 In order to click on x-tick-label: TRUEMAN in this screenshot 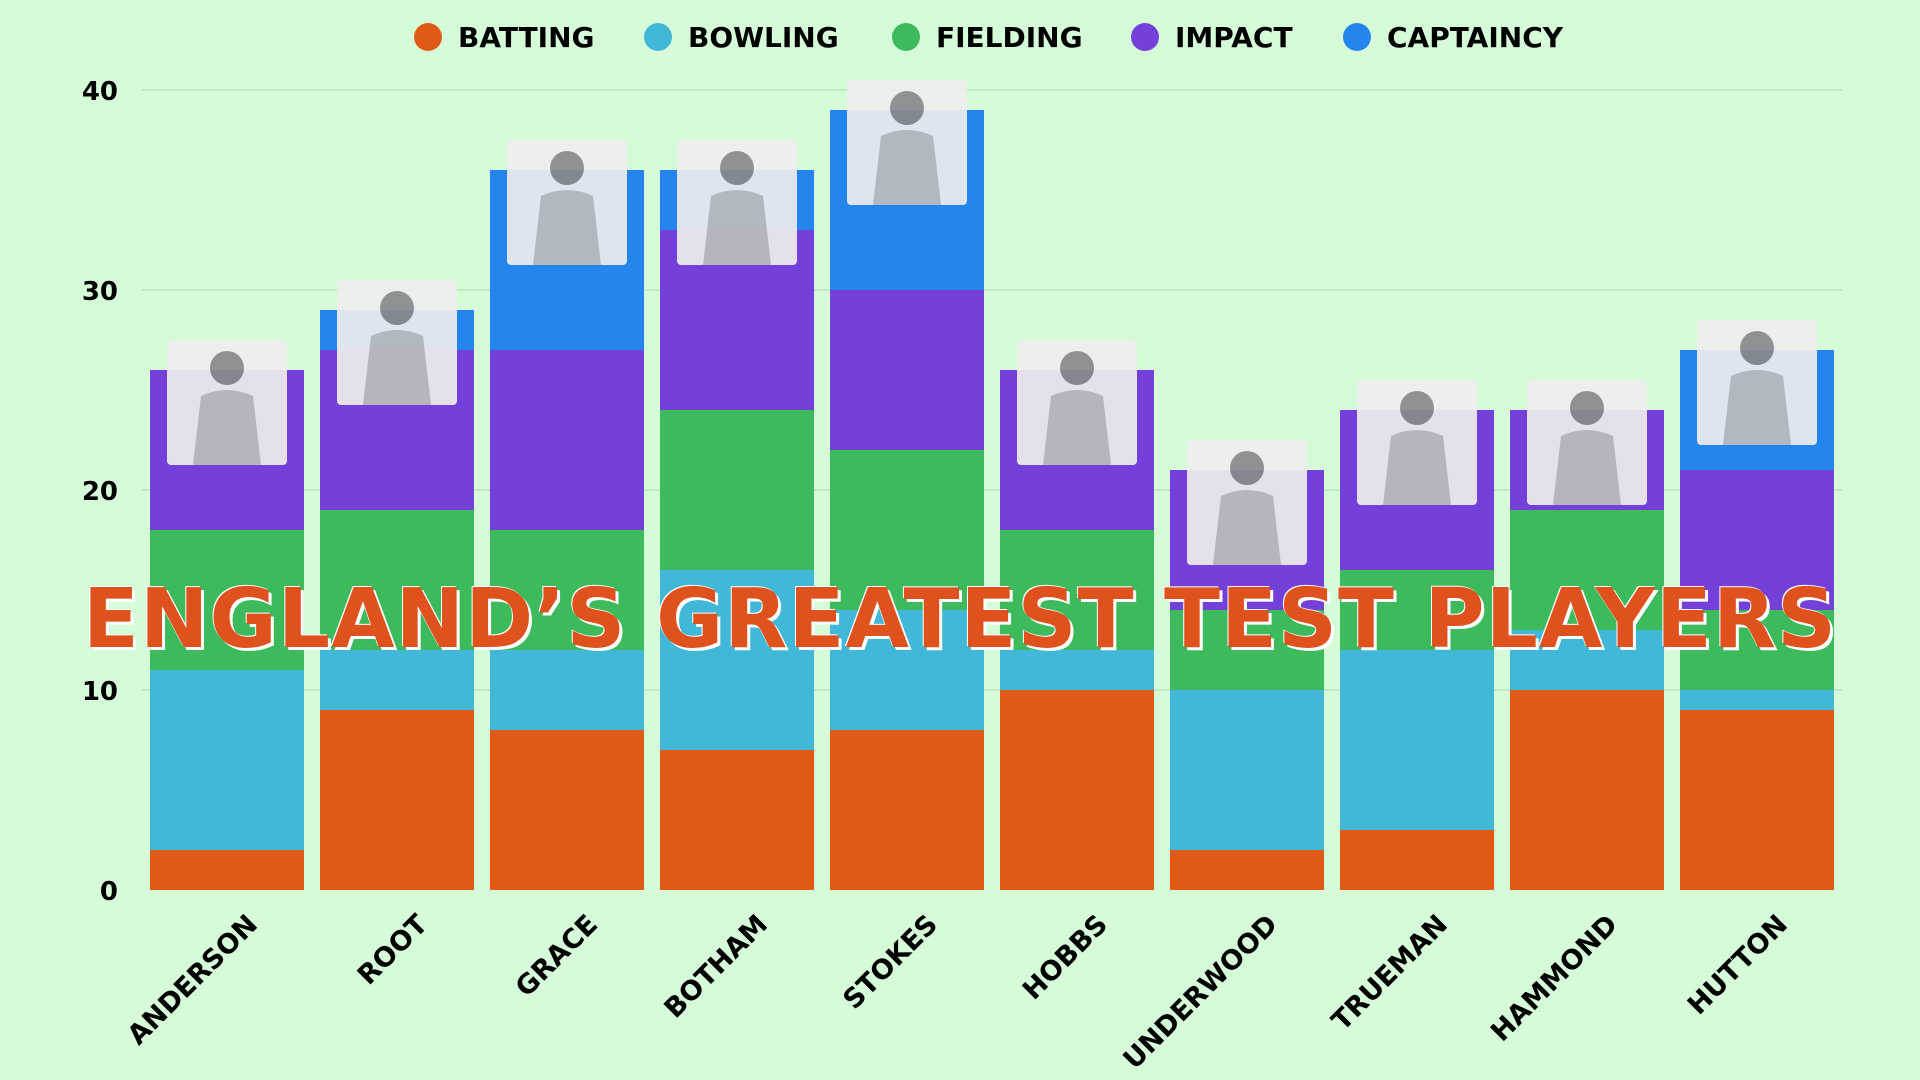, I will do `click(1390, 973)`.